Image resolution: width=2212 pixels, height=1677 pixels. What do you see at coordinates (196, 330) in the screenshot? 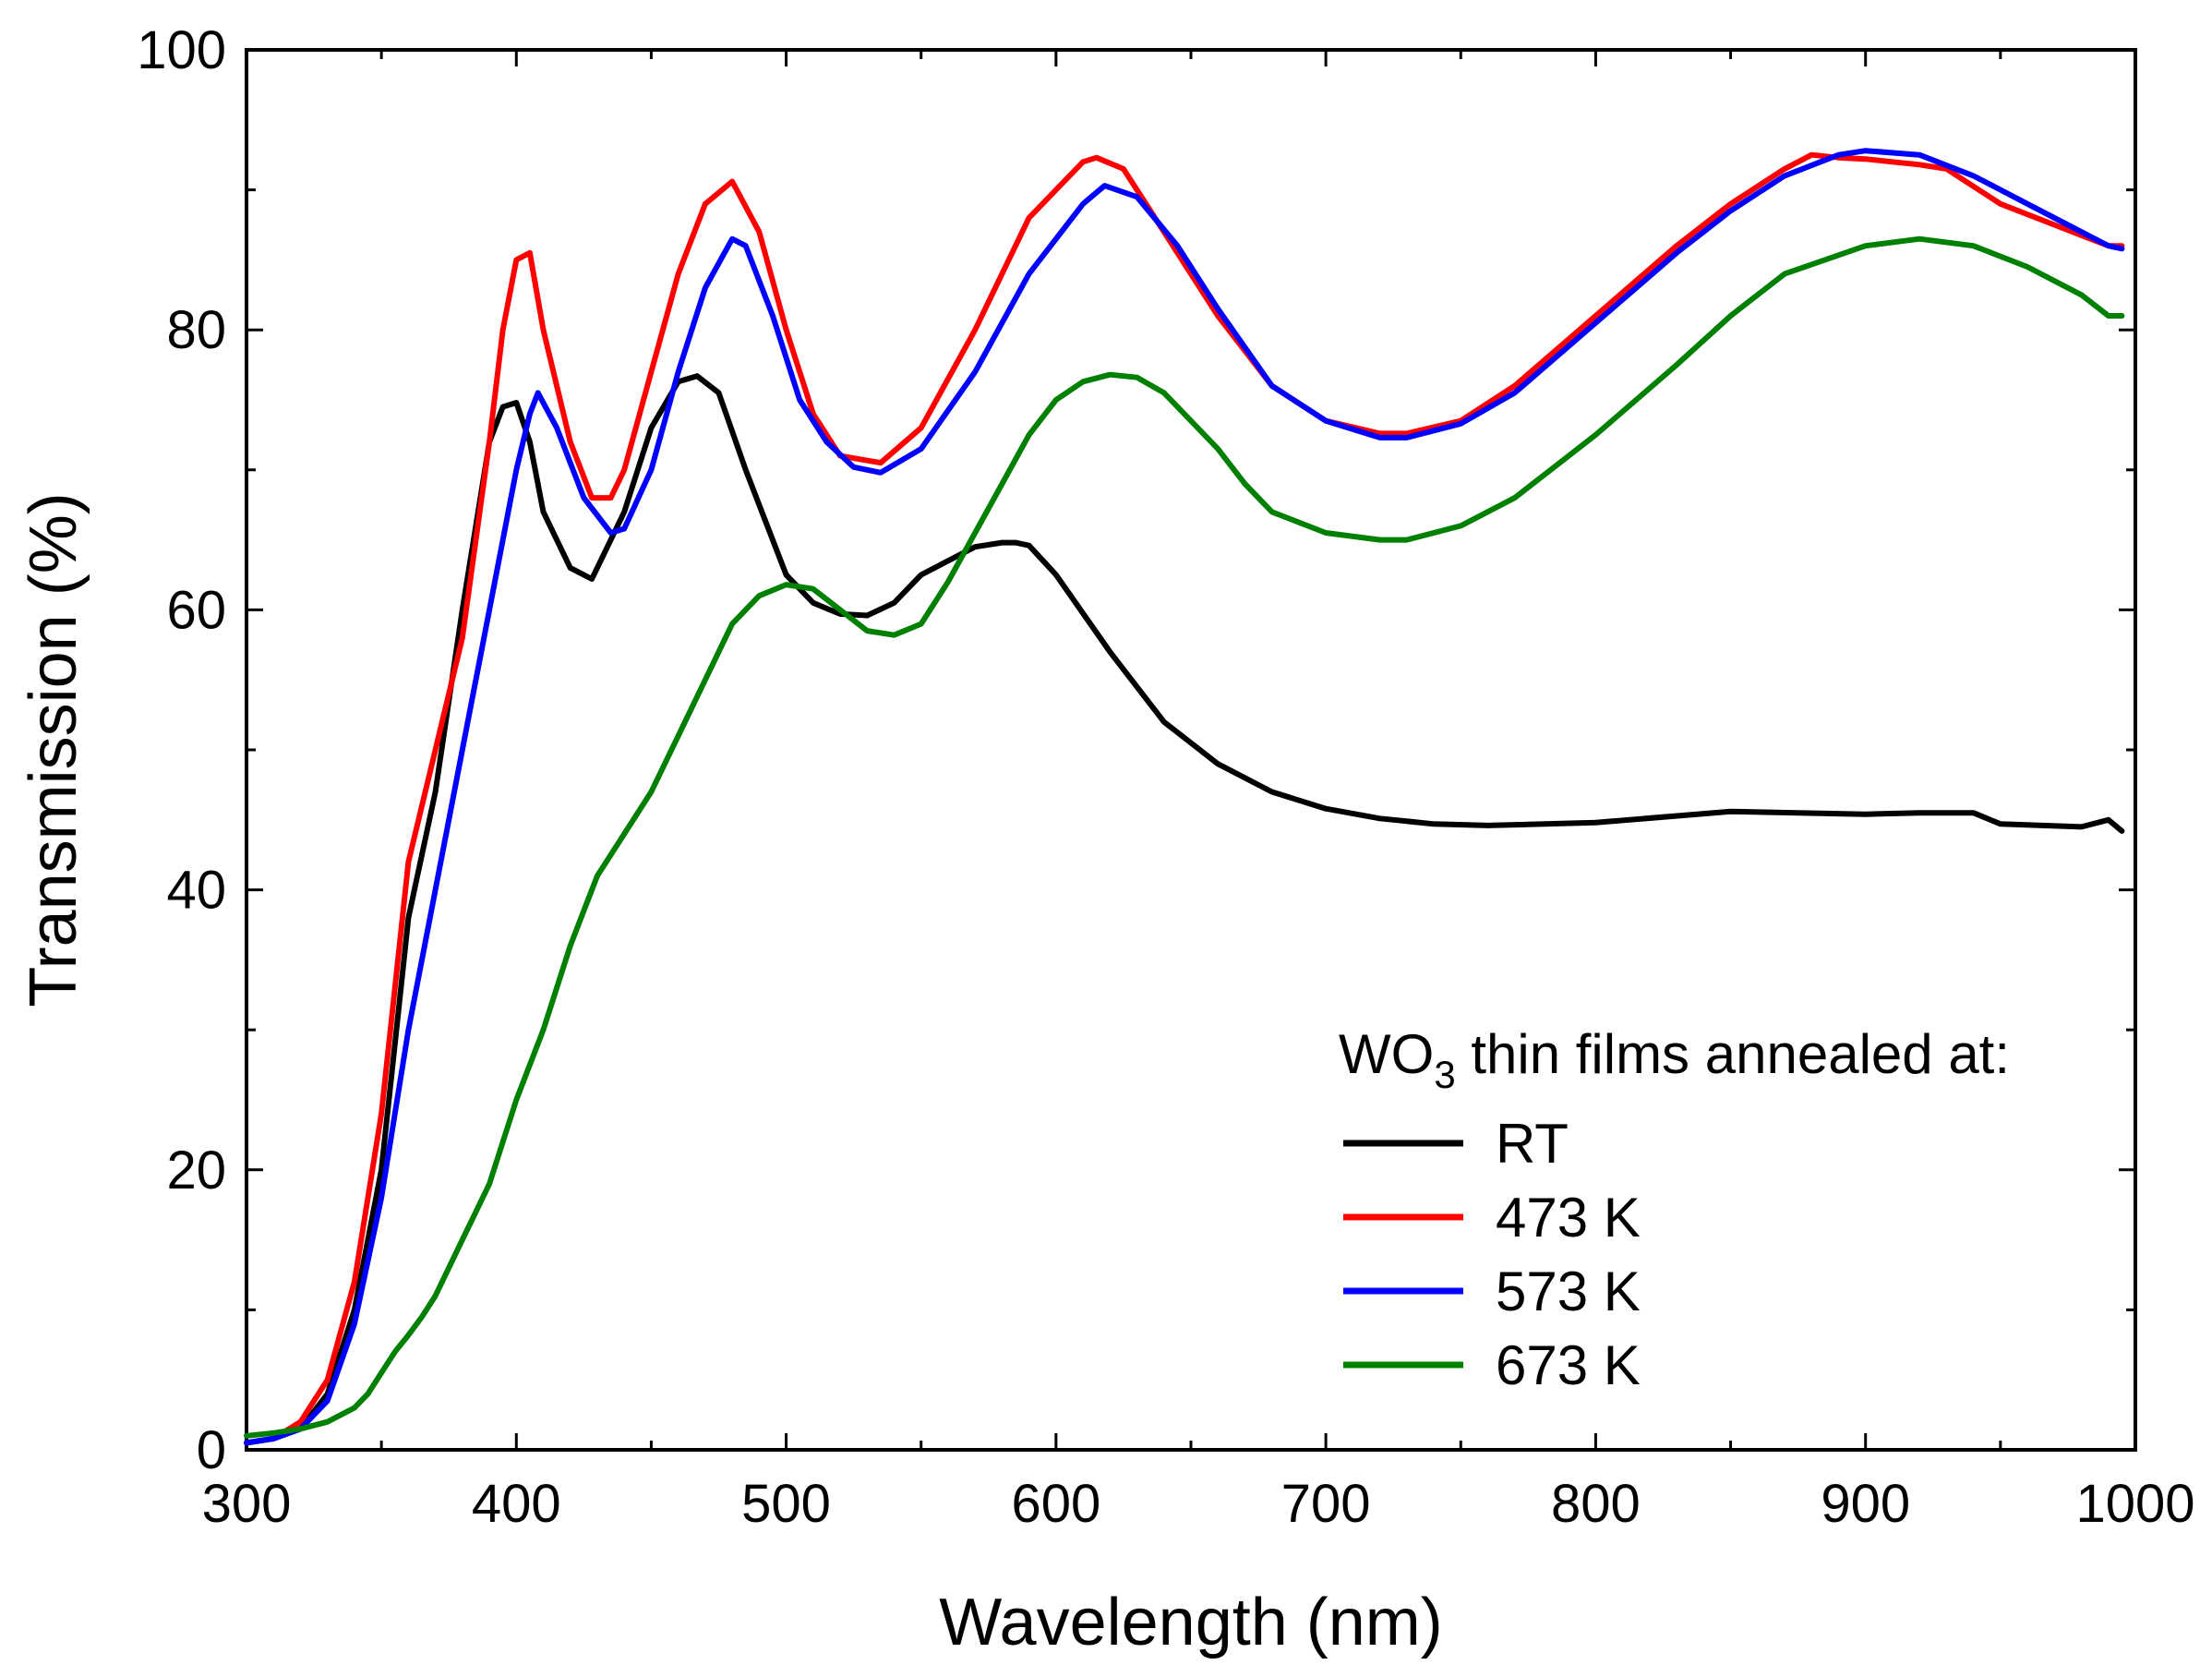
I see `y-tick-label: 80` at bounding box center [196, 330].